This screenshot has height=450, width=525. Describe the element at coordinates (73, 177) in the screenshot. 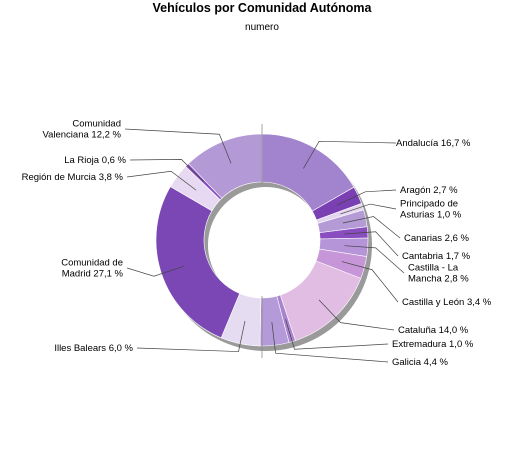

I see `slice-label: Región de Murcia 3,8 %` at that location.